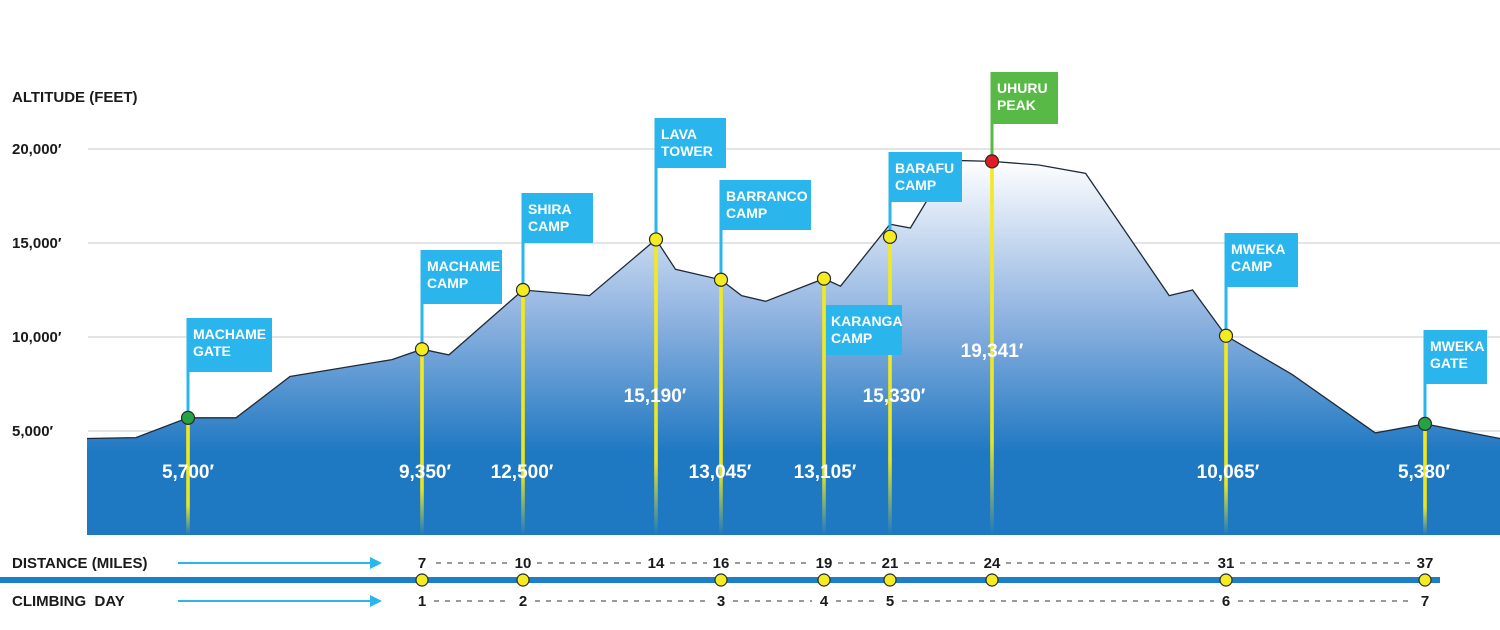 Image resolution: width=1500 pixels, height=630 pixels. Describe the element at coordinates (894, 396) in the screenshot. I see `altitude-label: 15,330′` at that location.